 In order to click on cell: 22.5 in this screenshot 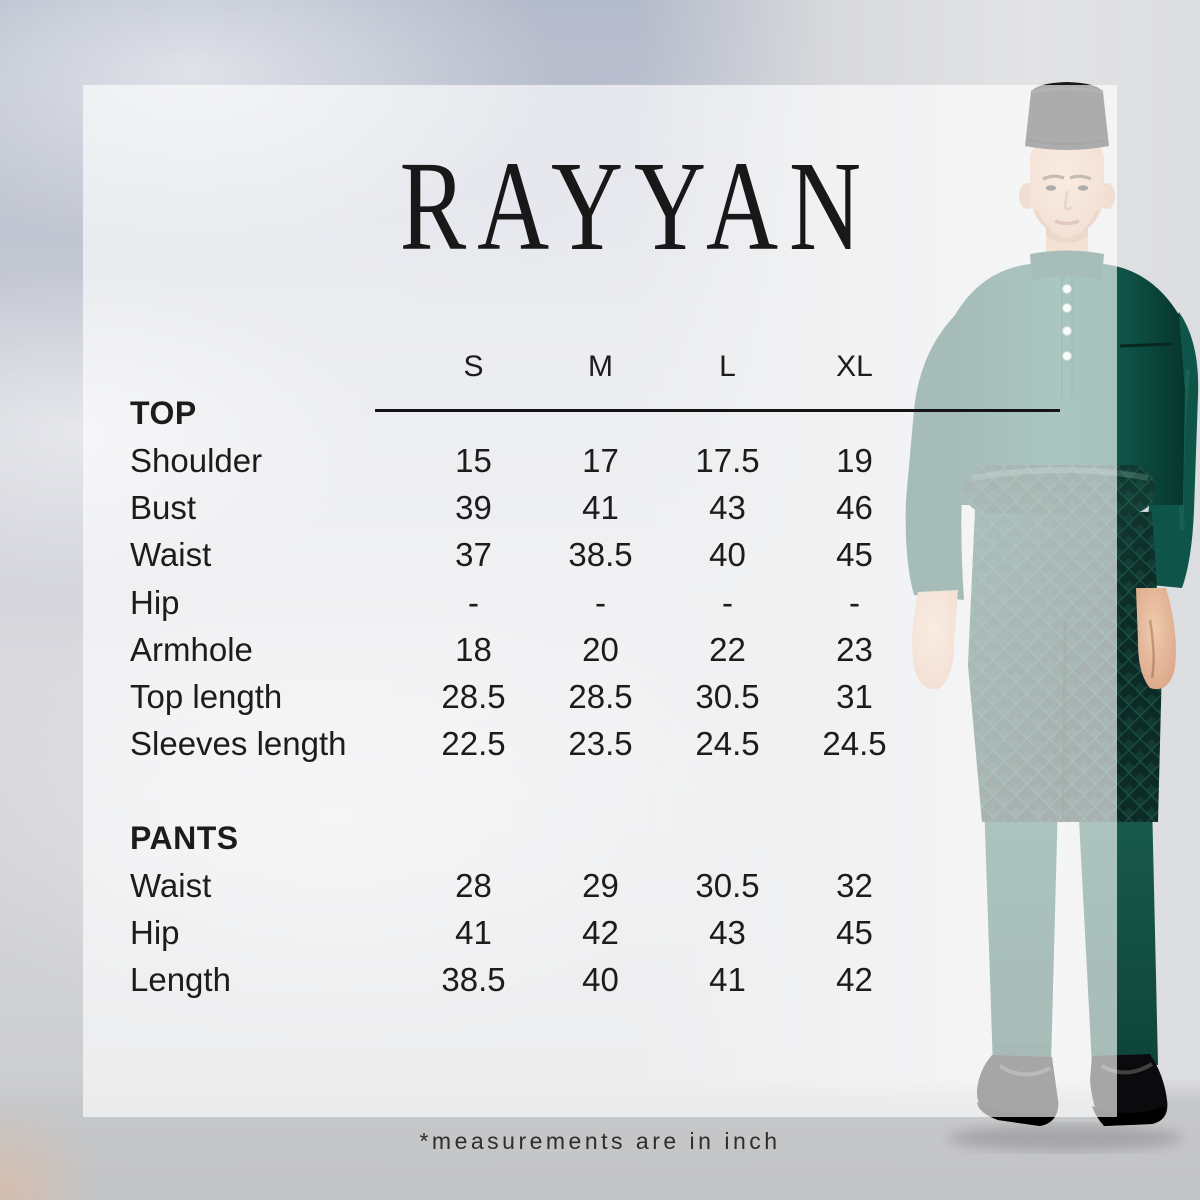, I will do `click(473, 744)`.